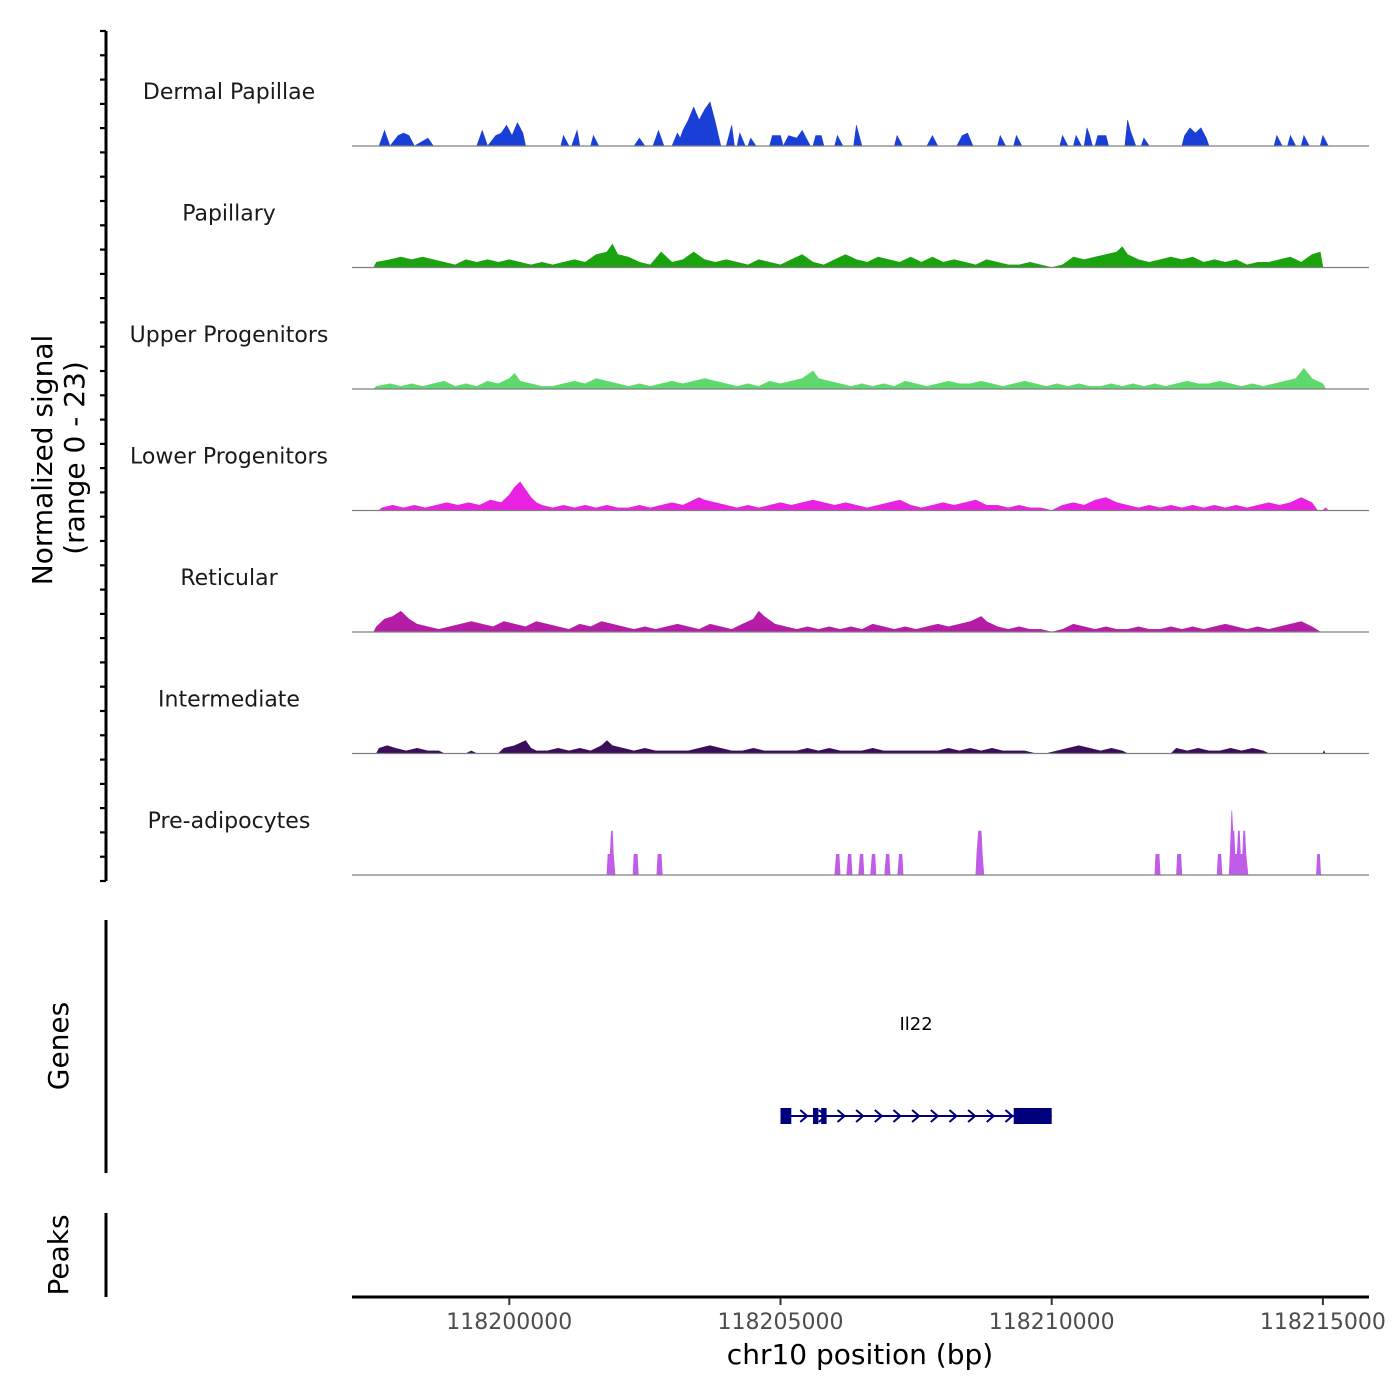 Image resolution: width=1400 pixels, height=1400 pixels. I want to click on track-label: Dermal Papillae, so click(229, 92).